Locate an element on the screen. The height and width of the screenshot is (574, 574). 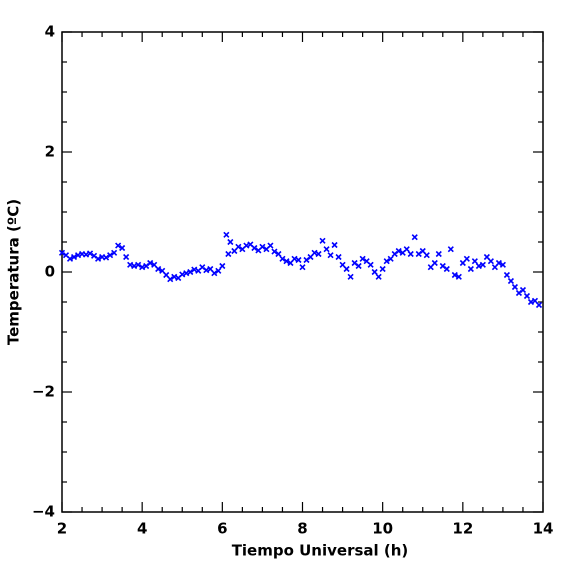
y-axis-label: Temperatura (ºC) is located at coordinates (14, 272).